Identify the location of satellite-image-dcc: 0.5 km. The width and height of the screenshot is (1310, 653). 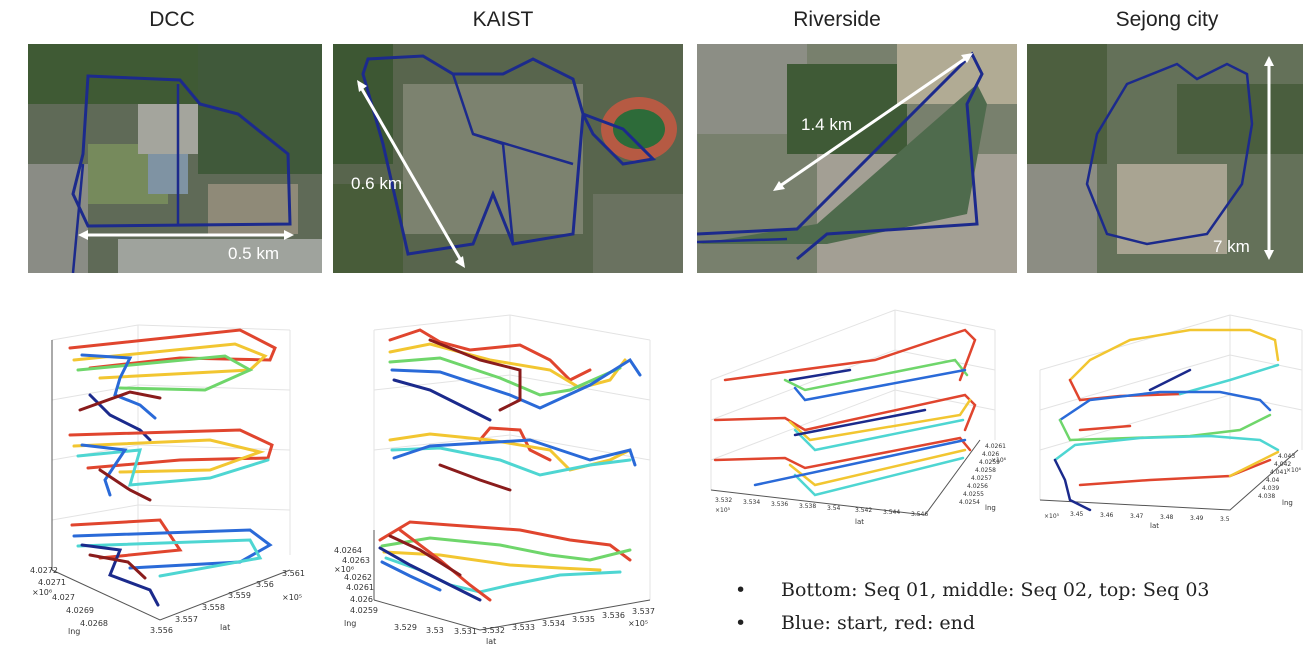
(175, 158).